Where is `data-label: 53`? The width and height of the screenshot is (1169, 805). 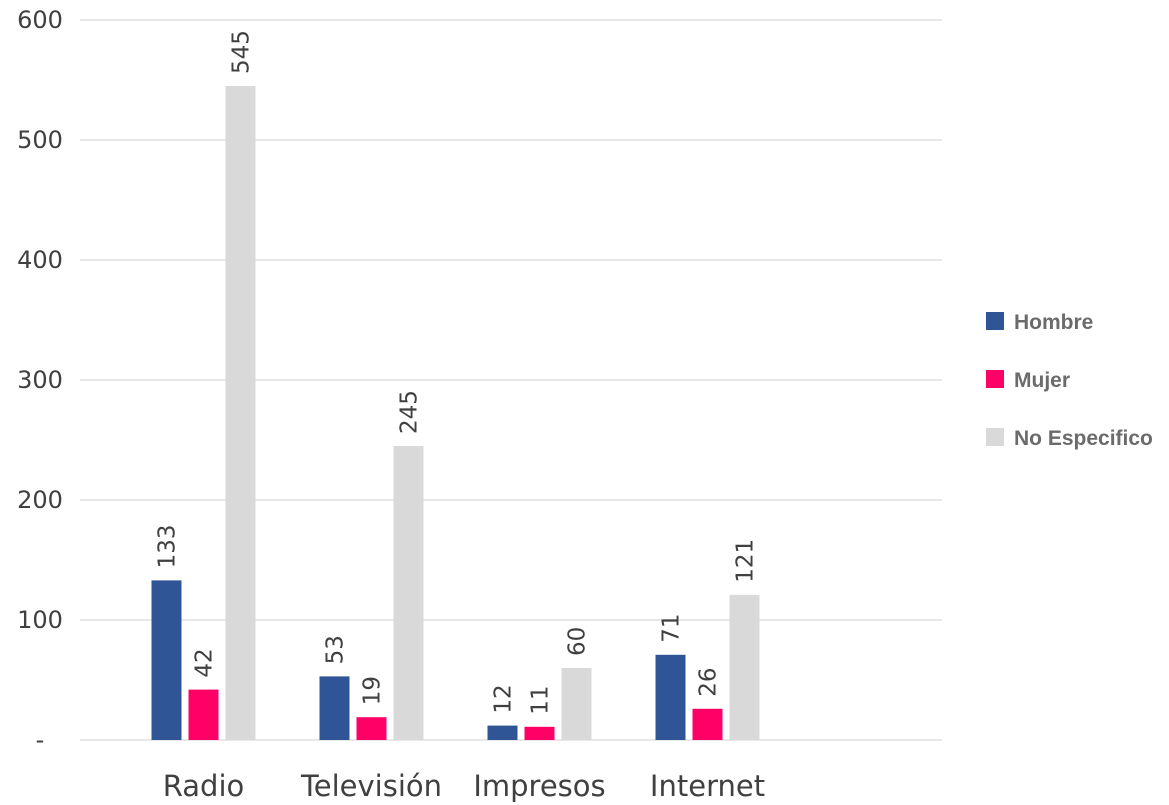 data-label: 53 is located at coordinates (336, 649).